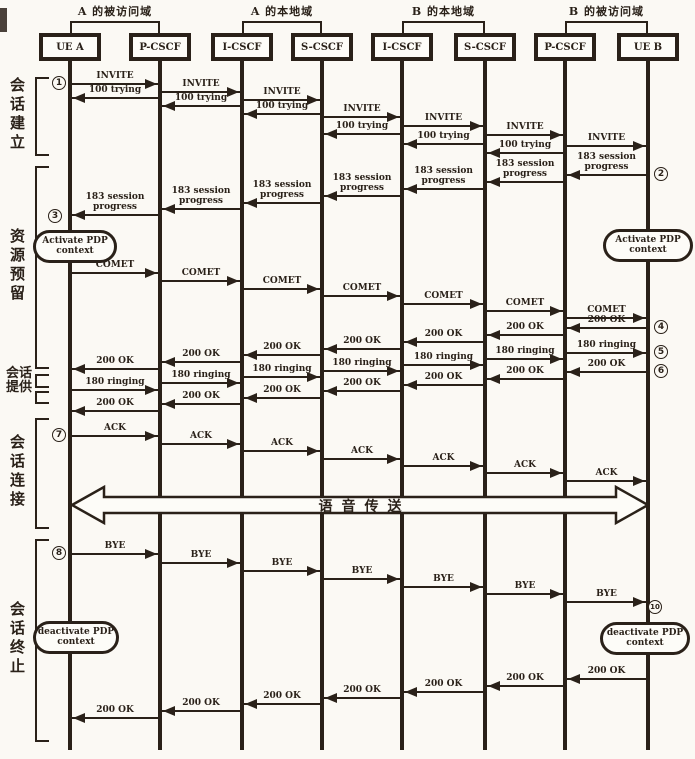  What do you see at coordinates (655, 607) in the screenshot?
I see `circled-number: 10` at bounding box center [655, 607].